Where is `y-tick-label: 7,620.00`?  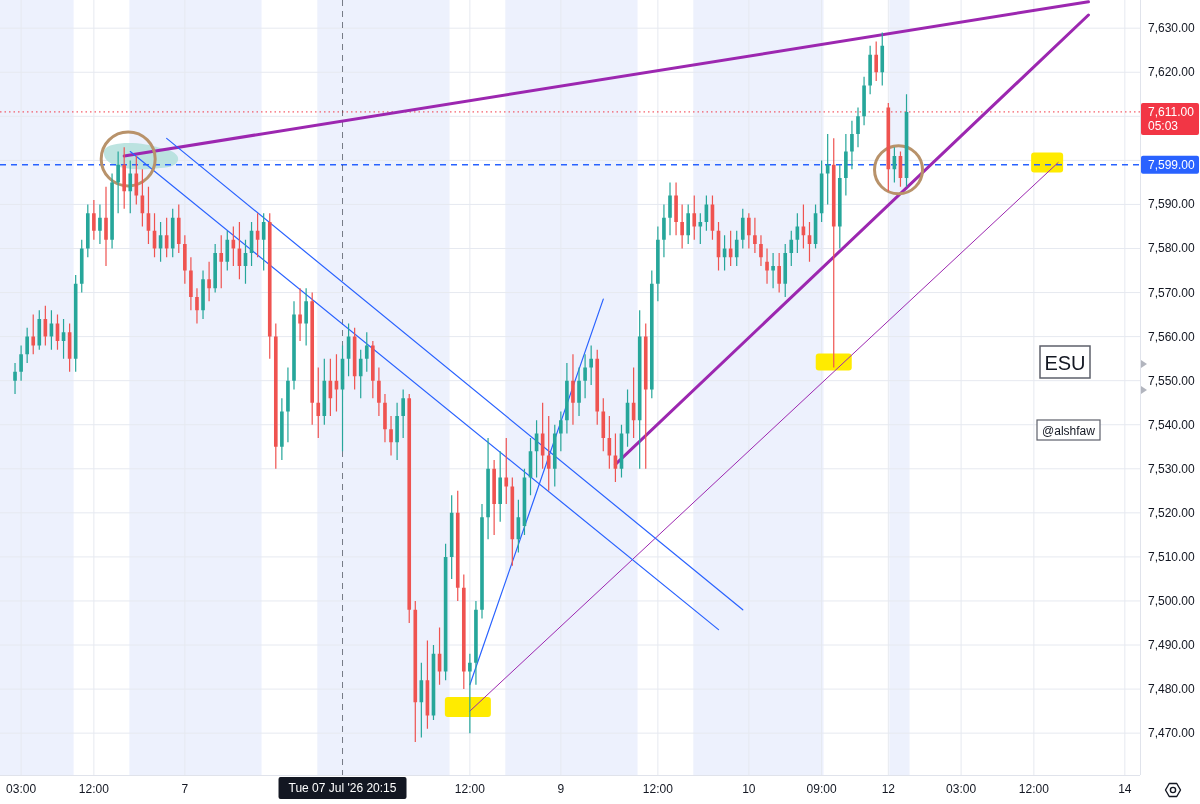
y-tick-label: 7,620.00 is located at coordinates (1172, 72).